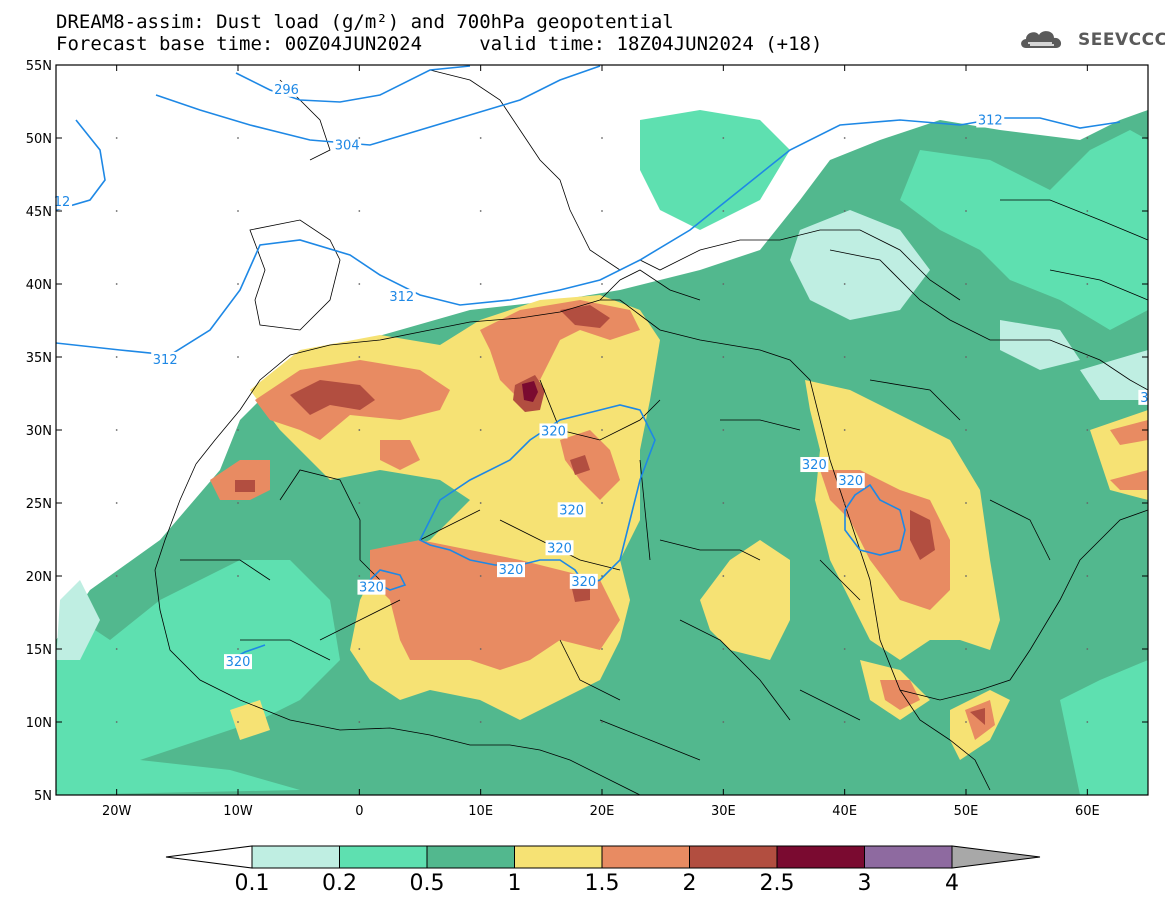 This screenshot has height=907, width=1165. What do you see at coordinates (117, 811) in the screenshot?
I see `lon-label: 20W` at bounding box center [117, 811].